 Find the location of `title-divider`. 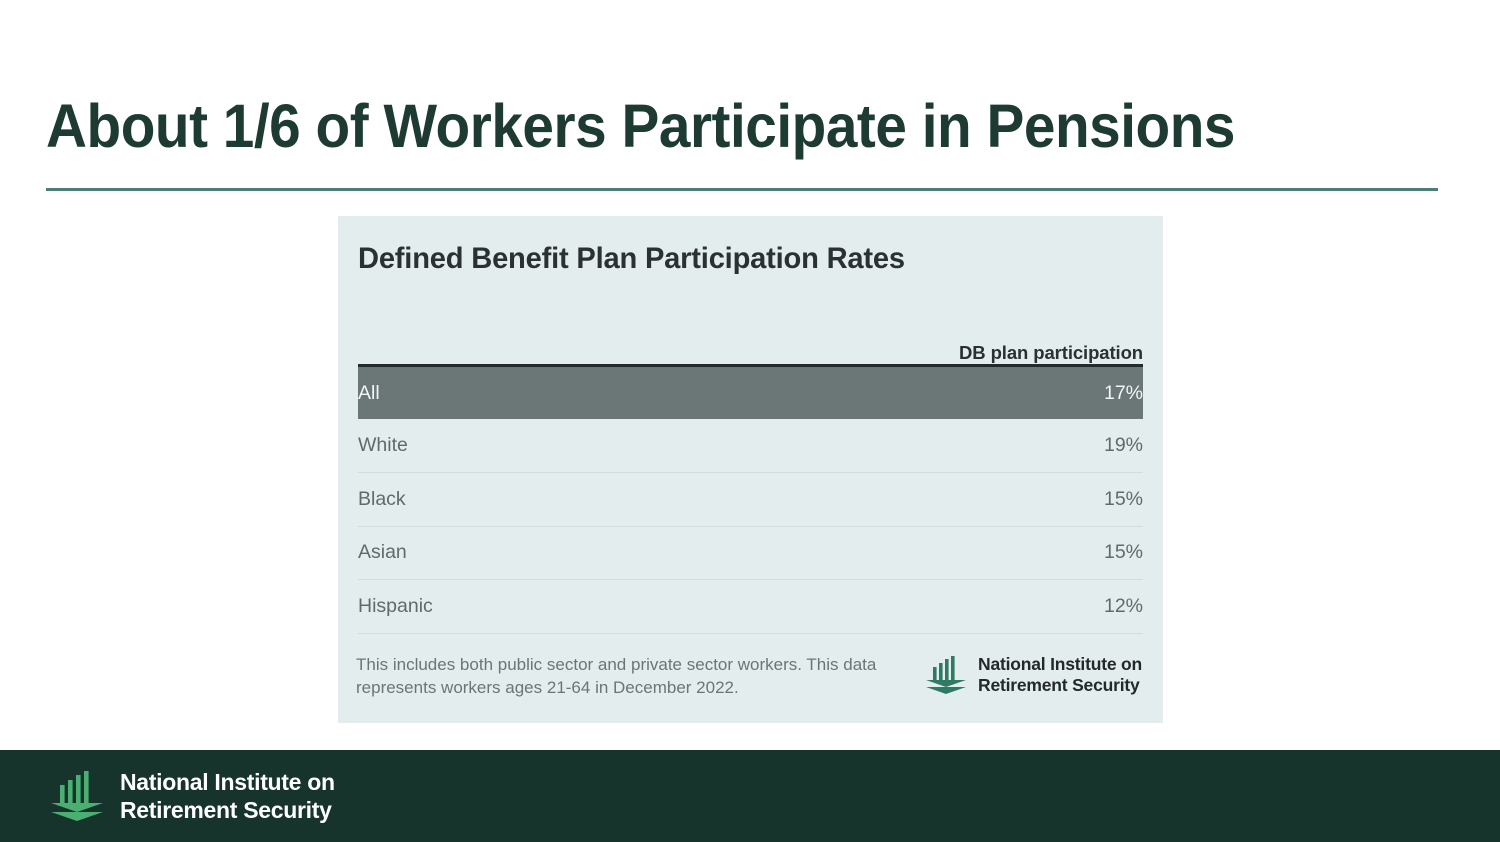

title-divider is located at coordinates (742, 189).